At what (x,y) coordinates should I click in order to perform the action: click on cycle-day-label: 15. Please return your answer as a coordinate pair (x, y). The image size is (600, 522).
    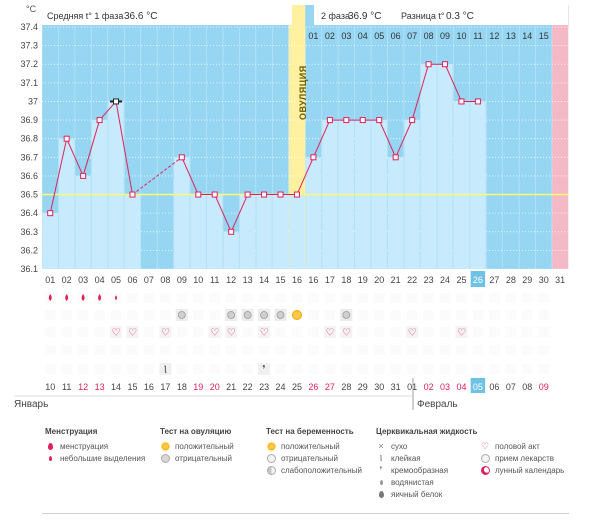
    Looking at the image, I should click on (281, 280).